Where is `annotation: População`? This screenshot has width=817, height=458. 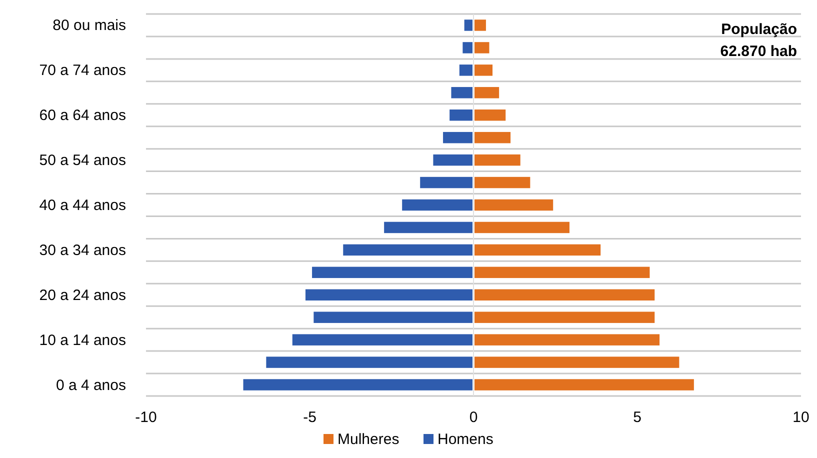 annotation: População is located at coordinates (759, 29).